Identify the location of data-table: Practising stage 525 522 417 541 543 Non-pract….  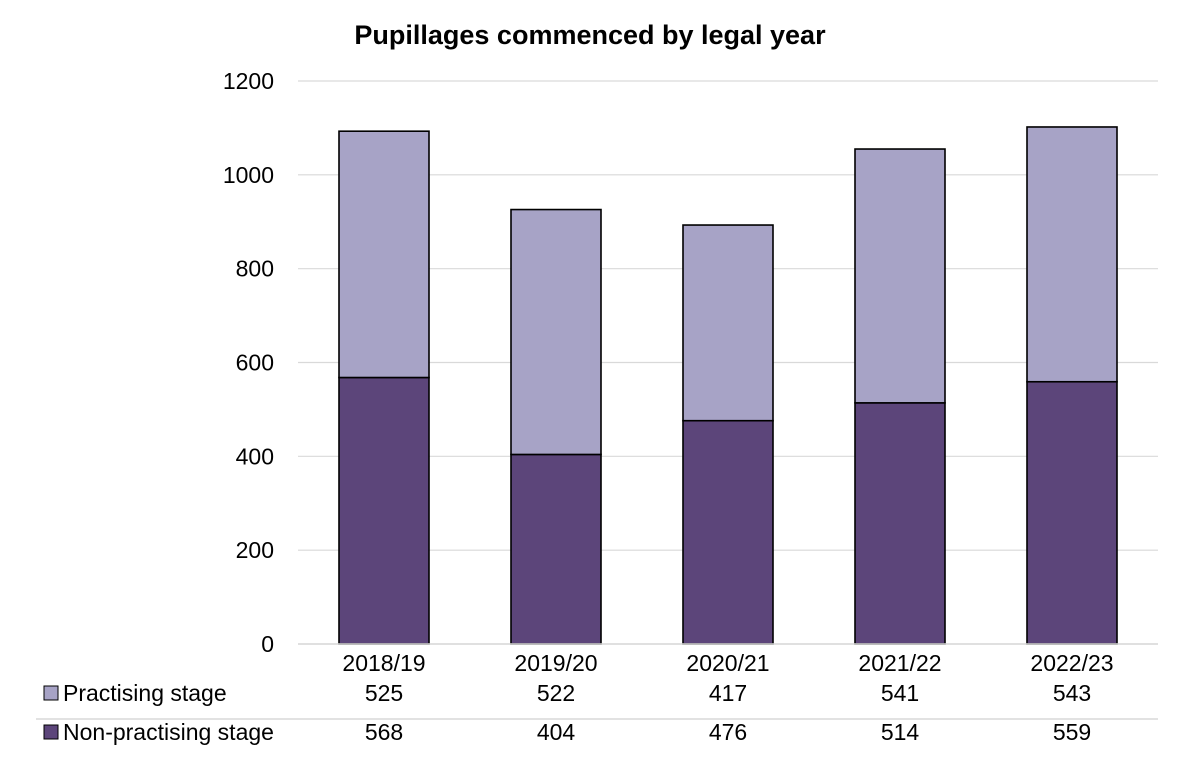
(597, 712).